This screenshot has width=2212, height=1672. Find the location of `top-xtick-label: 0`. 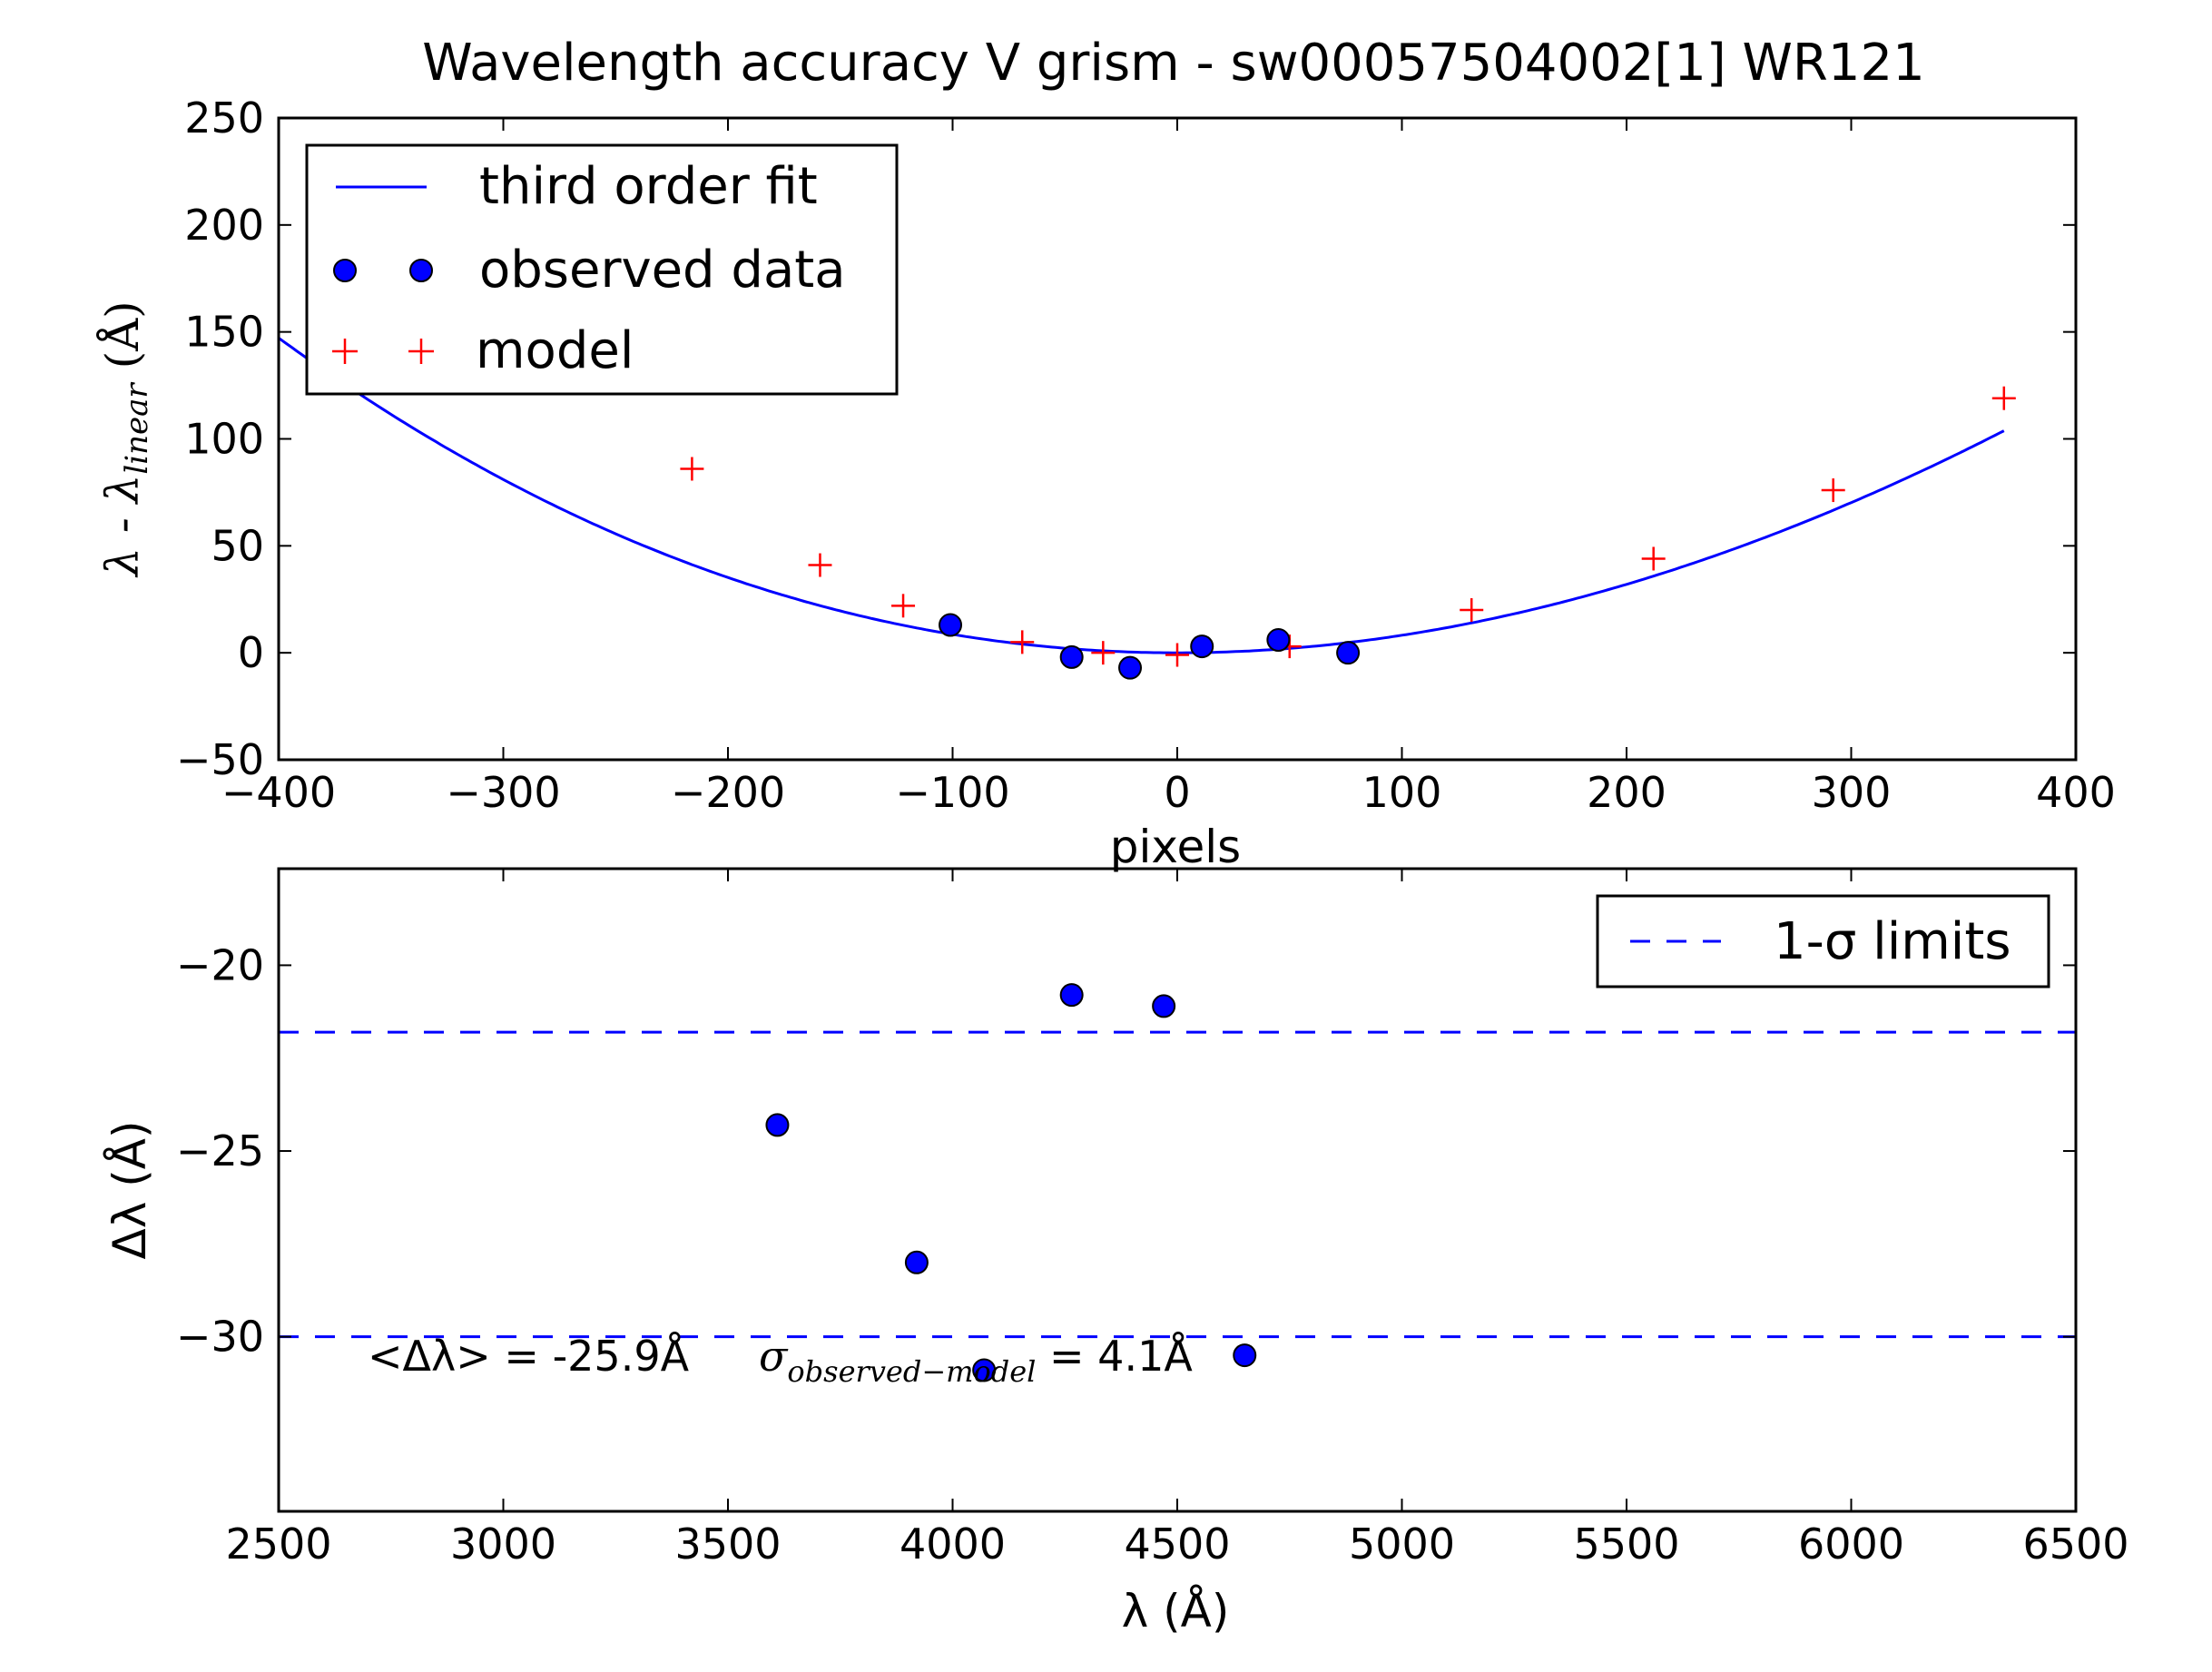

top-xtick-label: 0 is located at coordinates (1177, 792).